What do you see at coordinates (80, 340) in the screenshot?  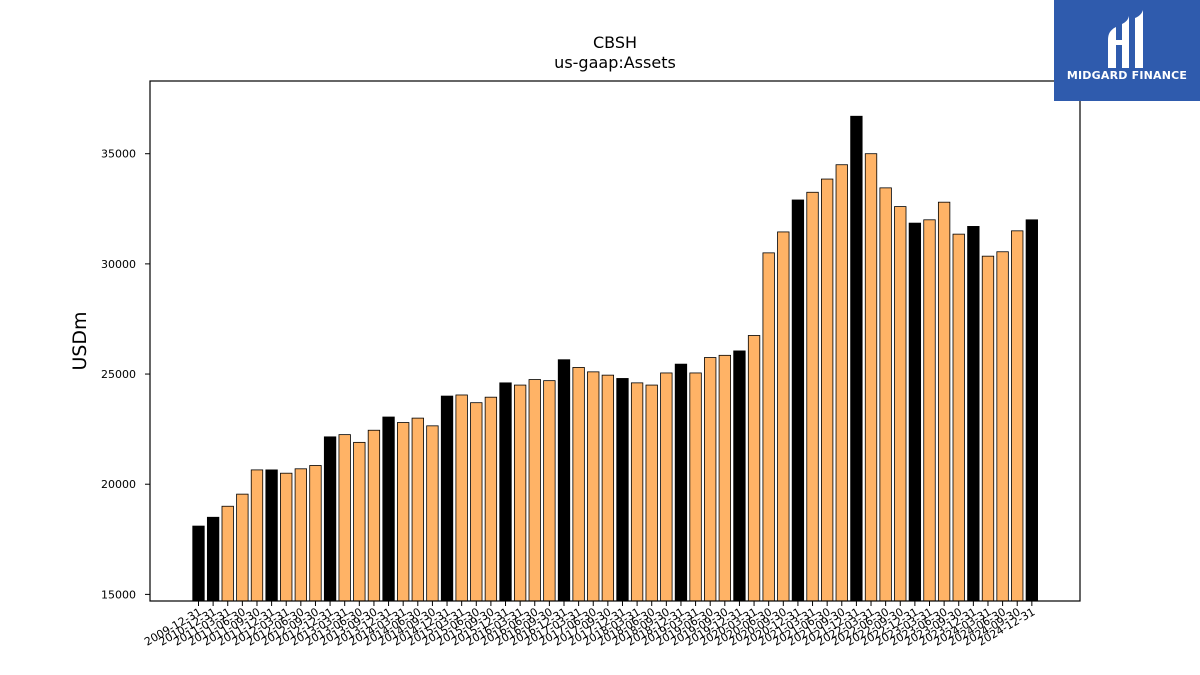 I see `y-axis-label: USDm` at bounding box center [80, 340].